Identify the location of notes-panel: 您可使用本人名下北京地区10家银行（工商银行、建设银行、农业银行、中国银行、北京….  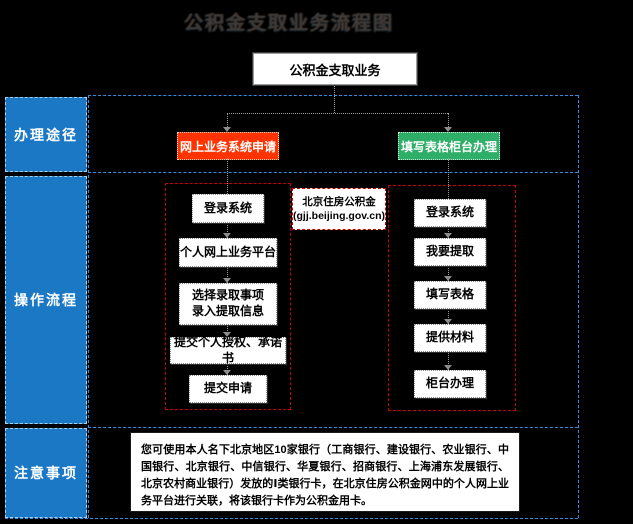
(325, 472).